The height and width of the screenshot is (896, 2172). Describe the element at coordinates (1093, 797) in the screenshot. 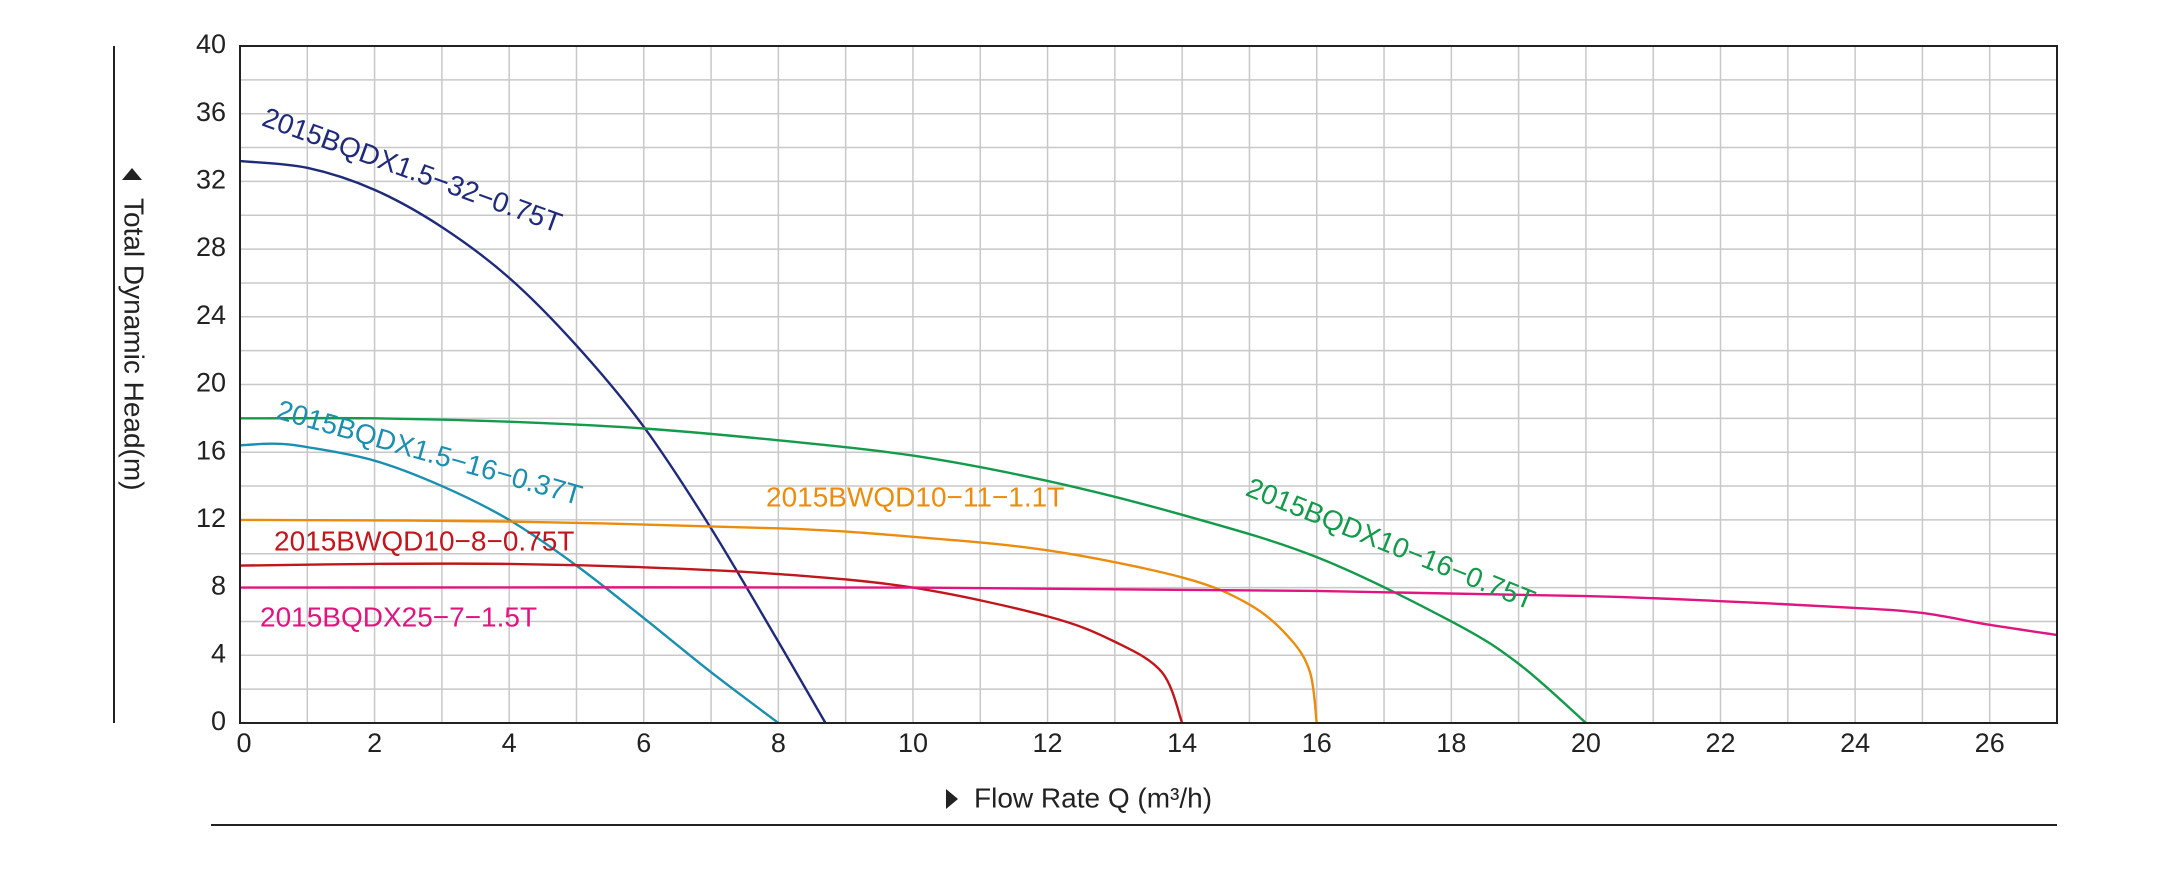

I see `x-axis-label: Flow Rate Q (m³/h)` at that location.